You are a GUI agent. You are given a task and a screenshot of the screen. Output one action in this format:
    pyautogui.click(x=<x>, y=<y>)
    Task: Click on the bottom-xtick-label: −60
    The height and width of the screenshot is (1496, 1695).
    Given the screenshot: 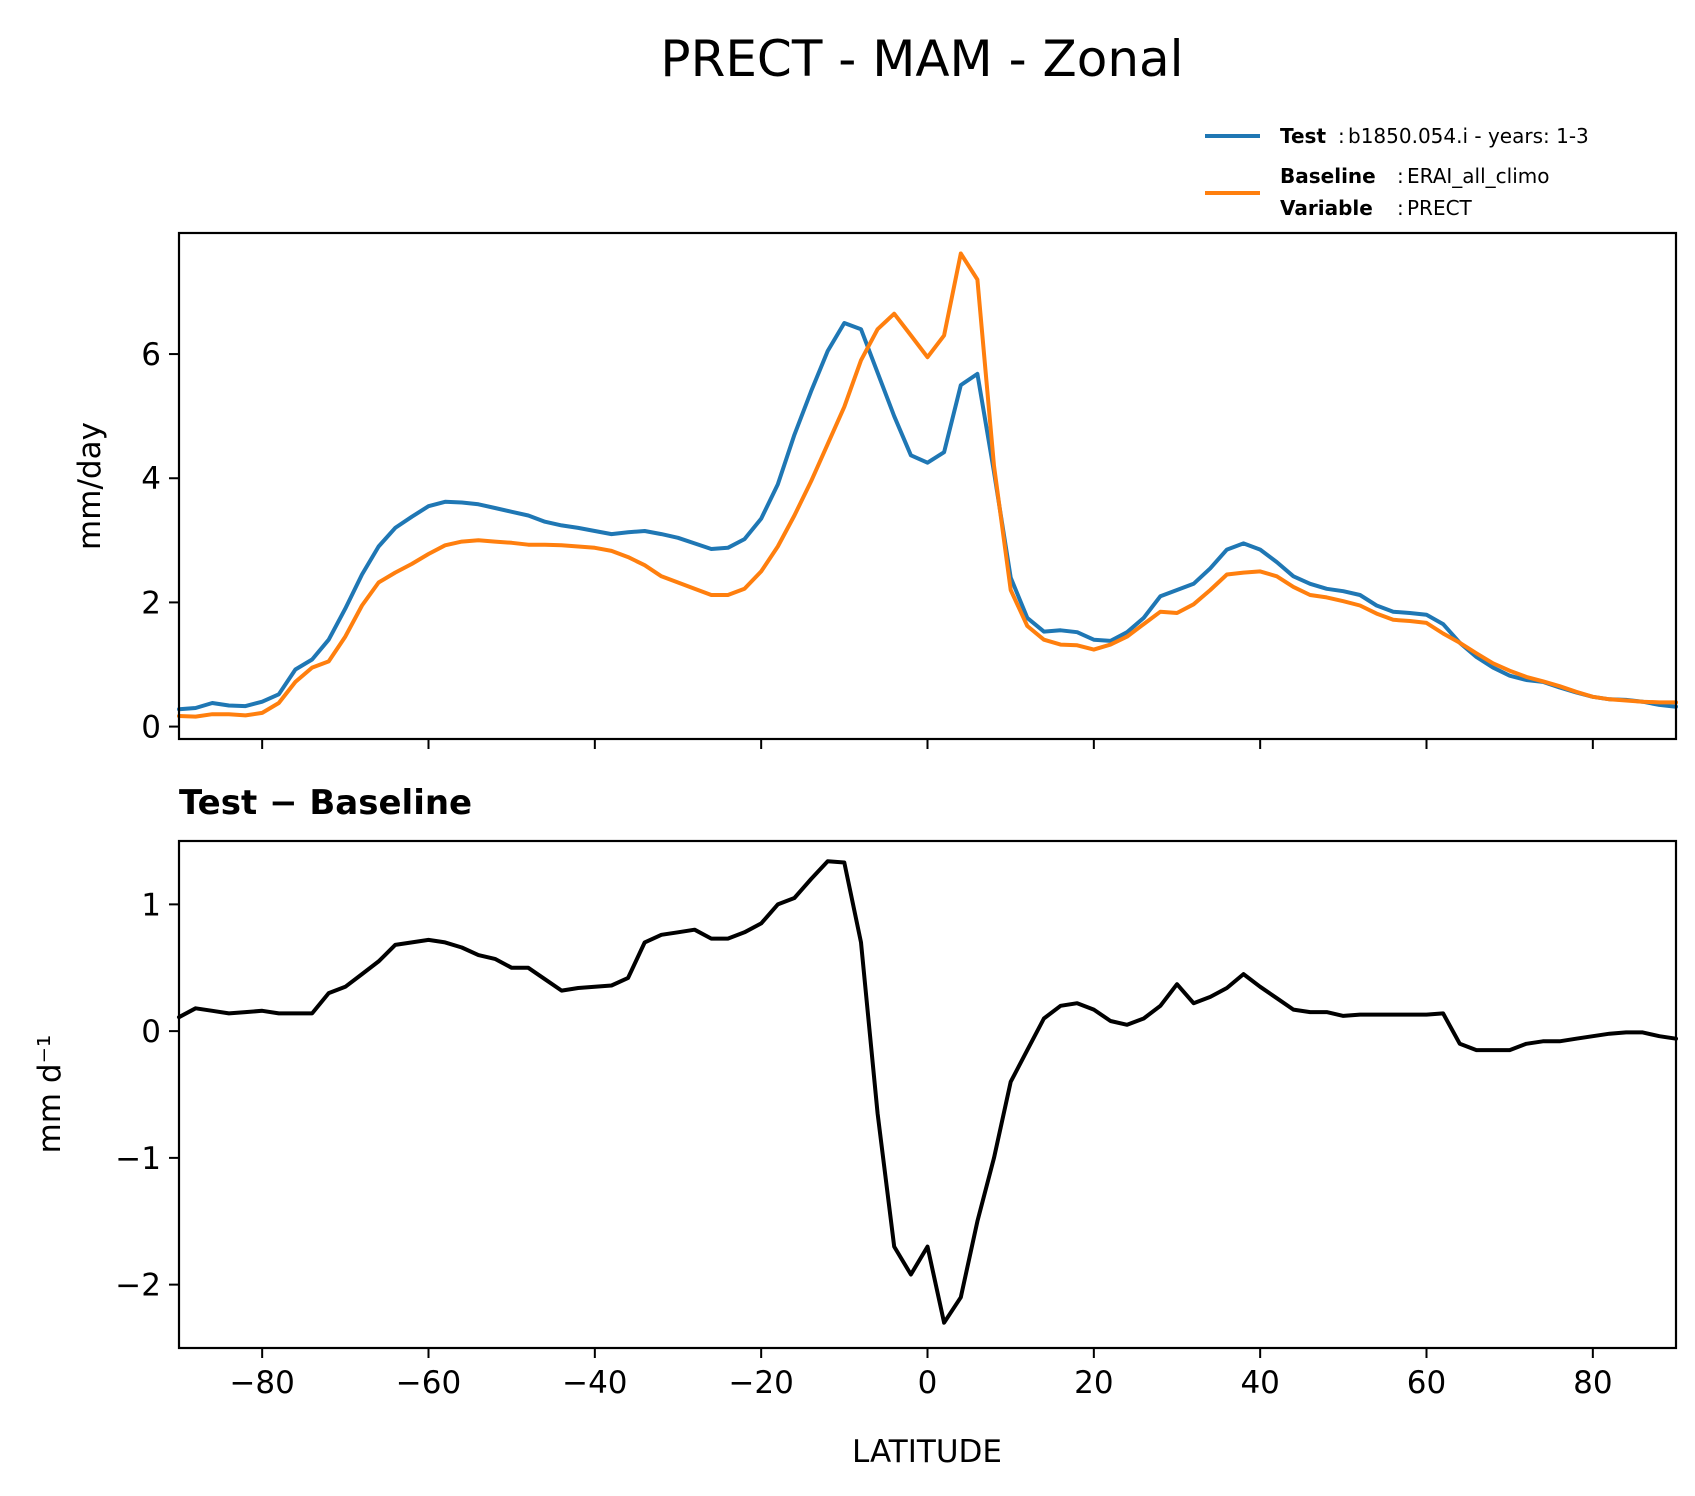 What is the action you would take?
    pyautogui.click(x=428, y=1383)
    